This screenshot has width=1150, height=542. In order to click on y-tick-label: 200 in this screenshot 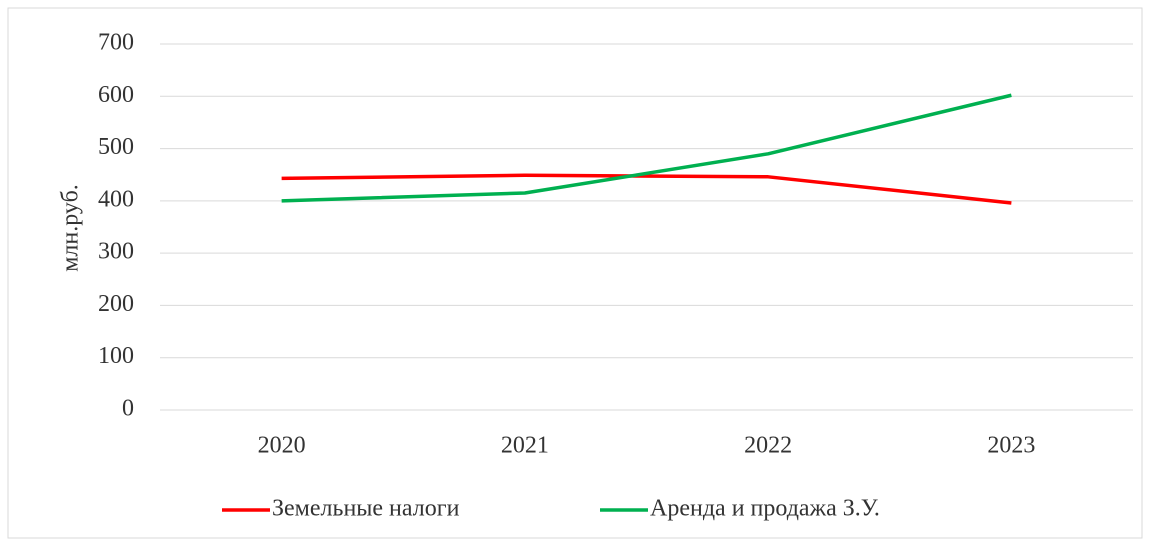, I will do `click(116, 304)`.